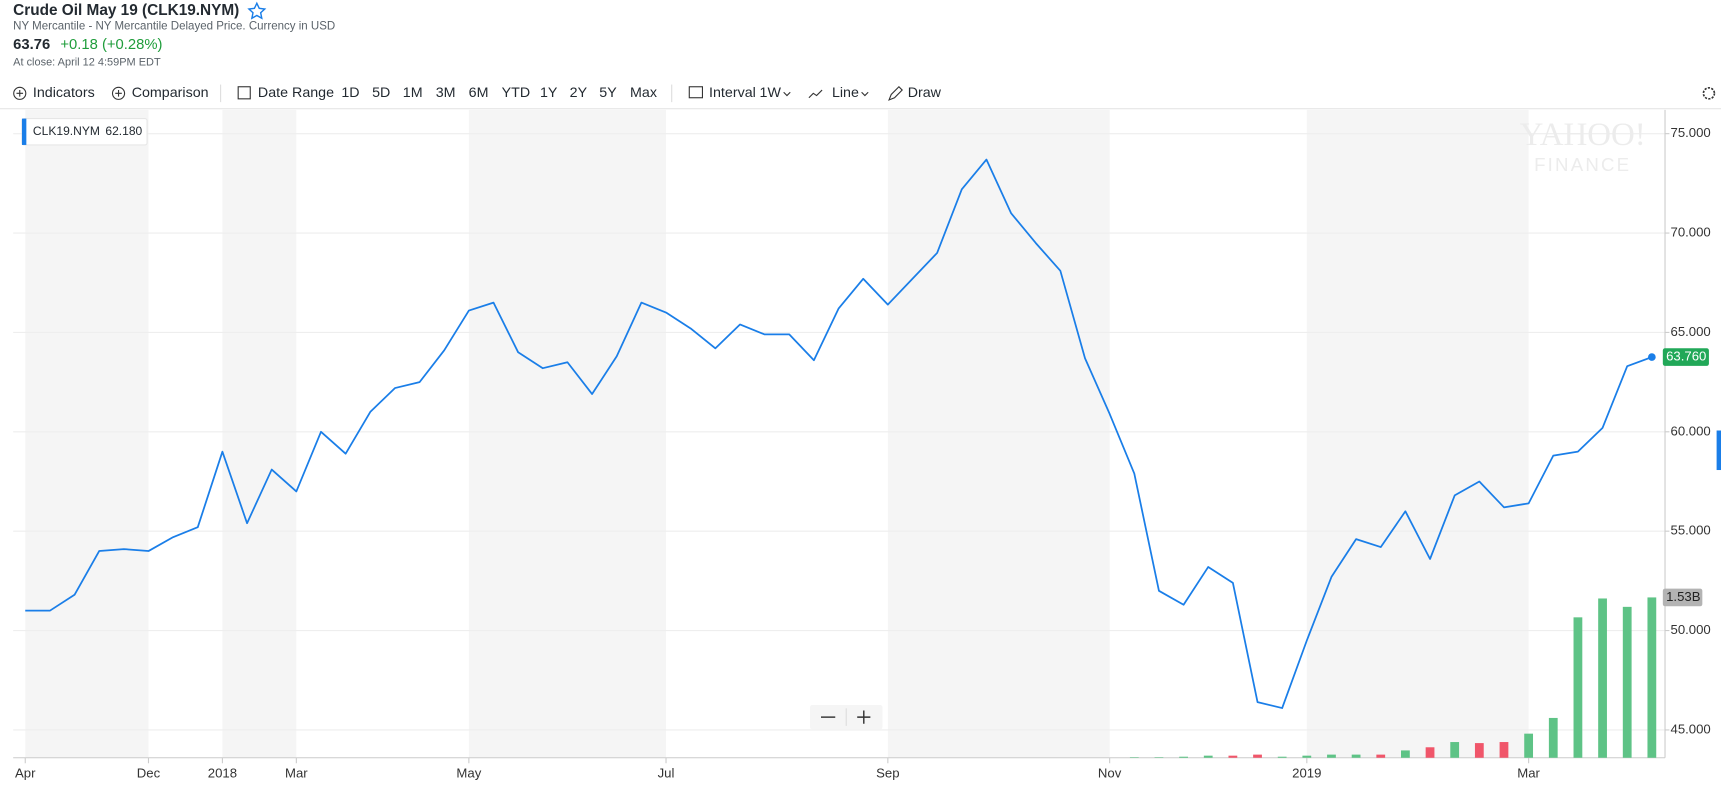 The width and height of the screenshot is (1721, 794). Describe the element at coordinates (1691, 331) in the screenshot. I see `y-tick-label: 65.000` at that location.